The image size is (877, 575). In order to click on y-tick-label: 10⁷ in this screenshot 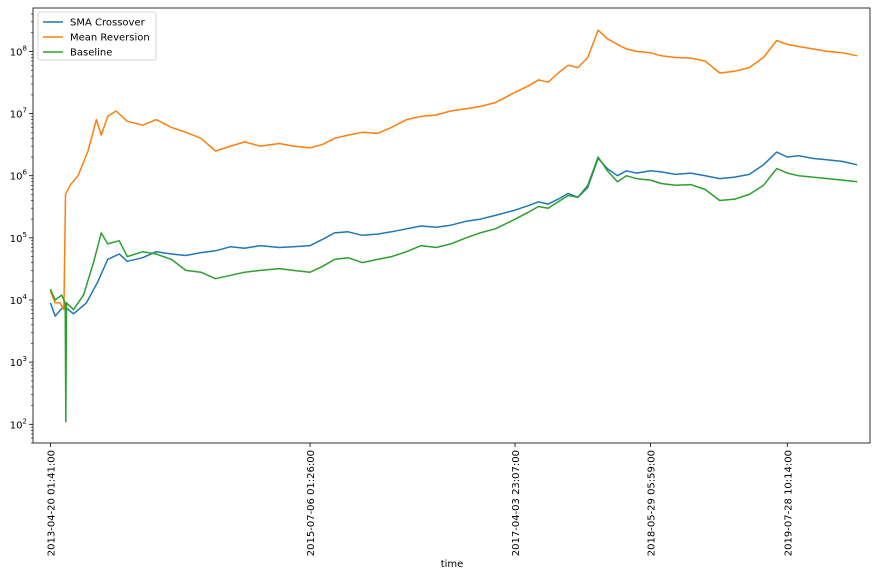, I will do `click(18, 114)`.